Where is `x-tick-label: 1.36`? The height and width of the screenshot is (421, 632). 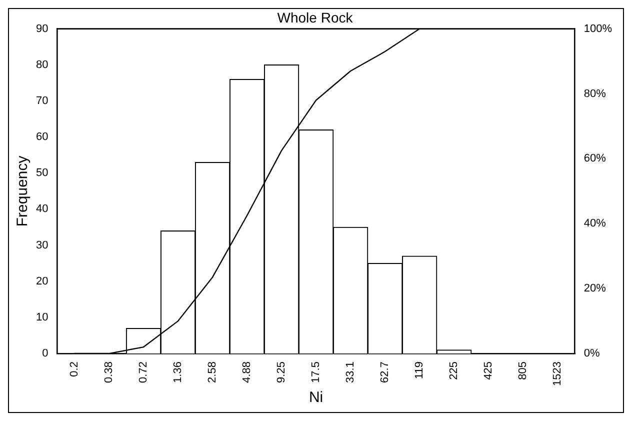 x-tick-label: 1.36 is located at coordinates (178, 372).